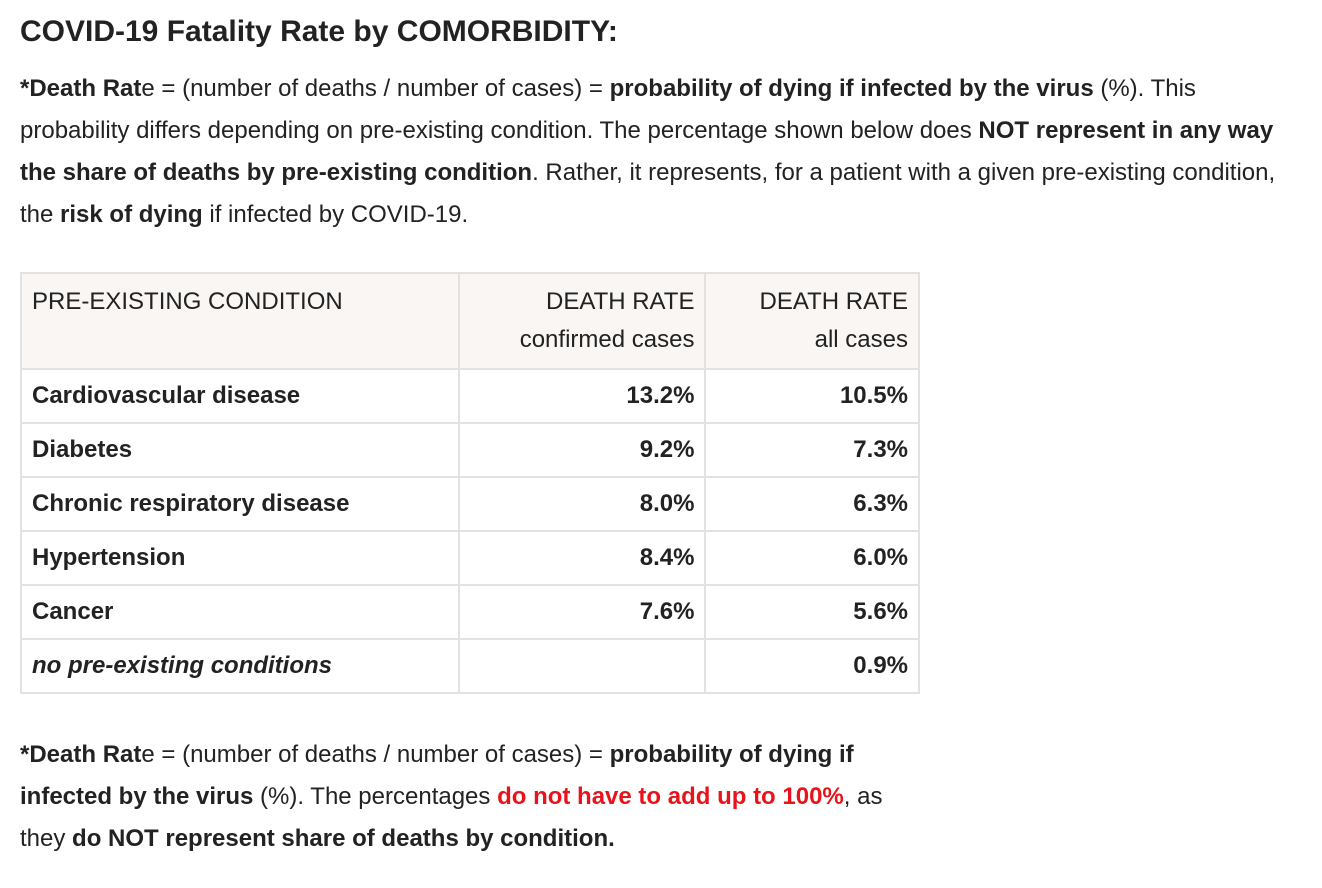 This screenshot has width=1322, height=888. I want to click on row-all-rate: 6.0%, so click(812, 558).